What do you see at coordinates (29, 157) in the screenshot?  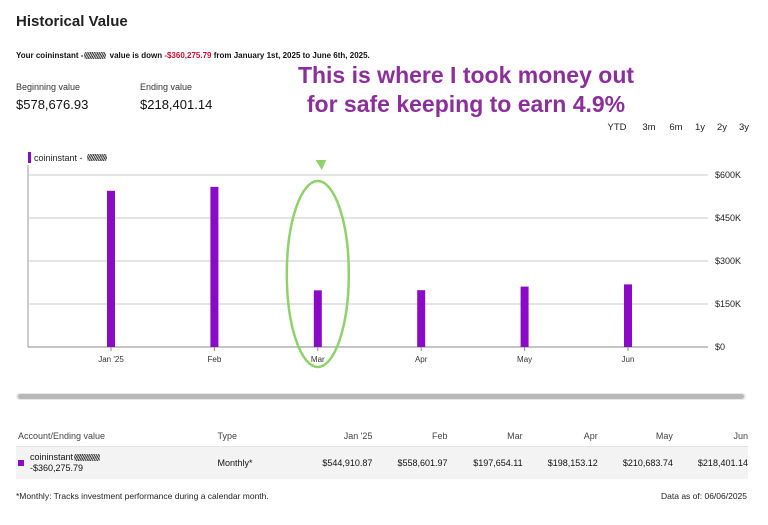 I see `legend-swatch` at bounding box center [29, 157].